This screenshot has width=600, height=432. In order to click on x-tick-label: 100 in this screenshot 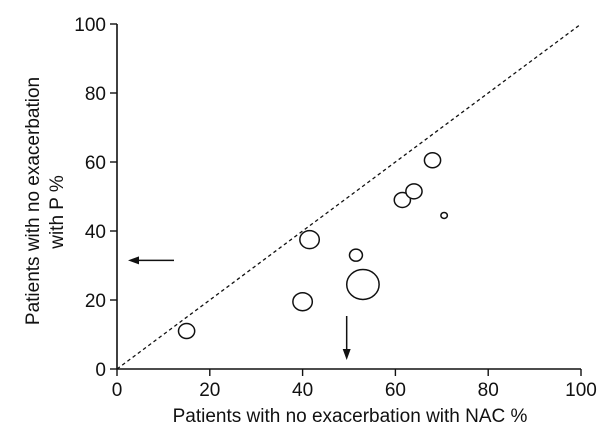, I will do `click(581, 390)`.